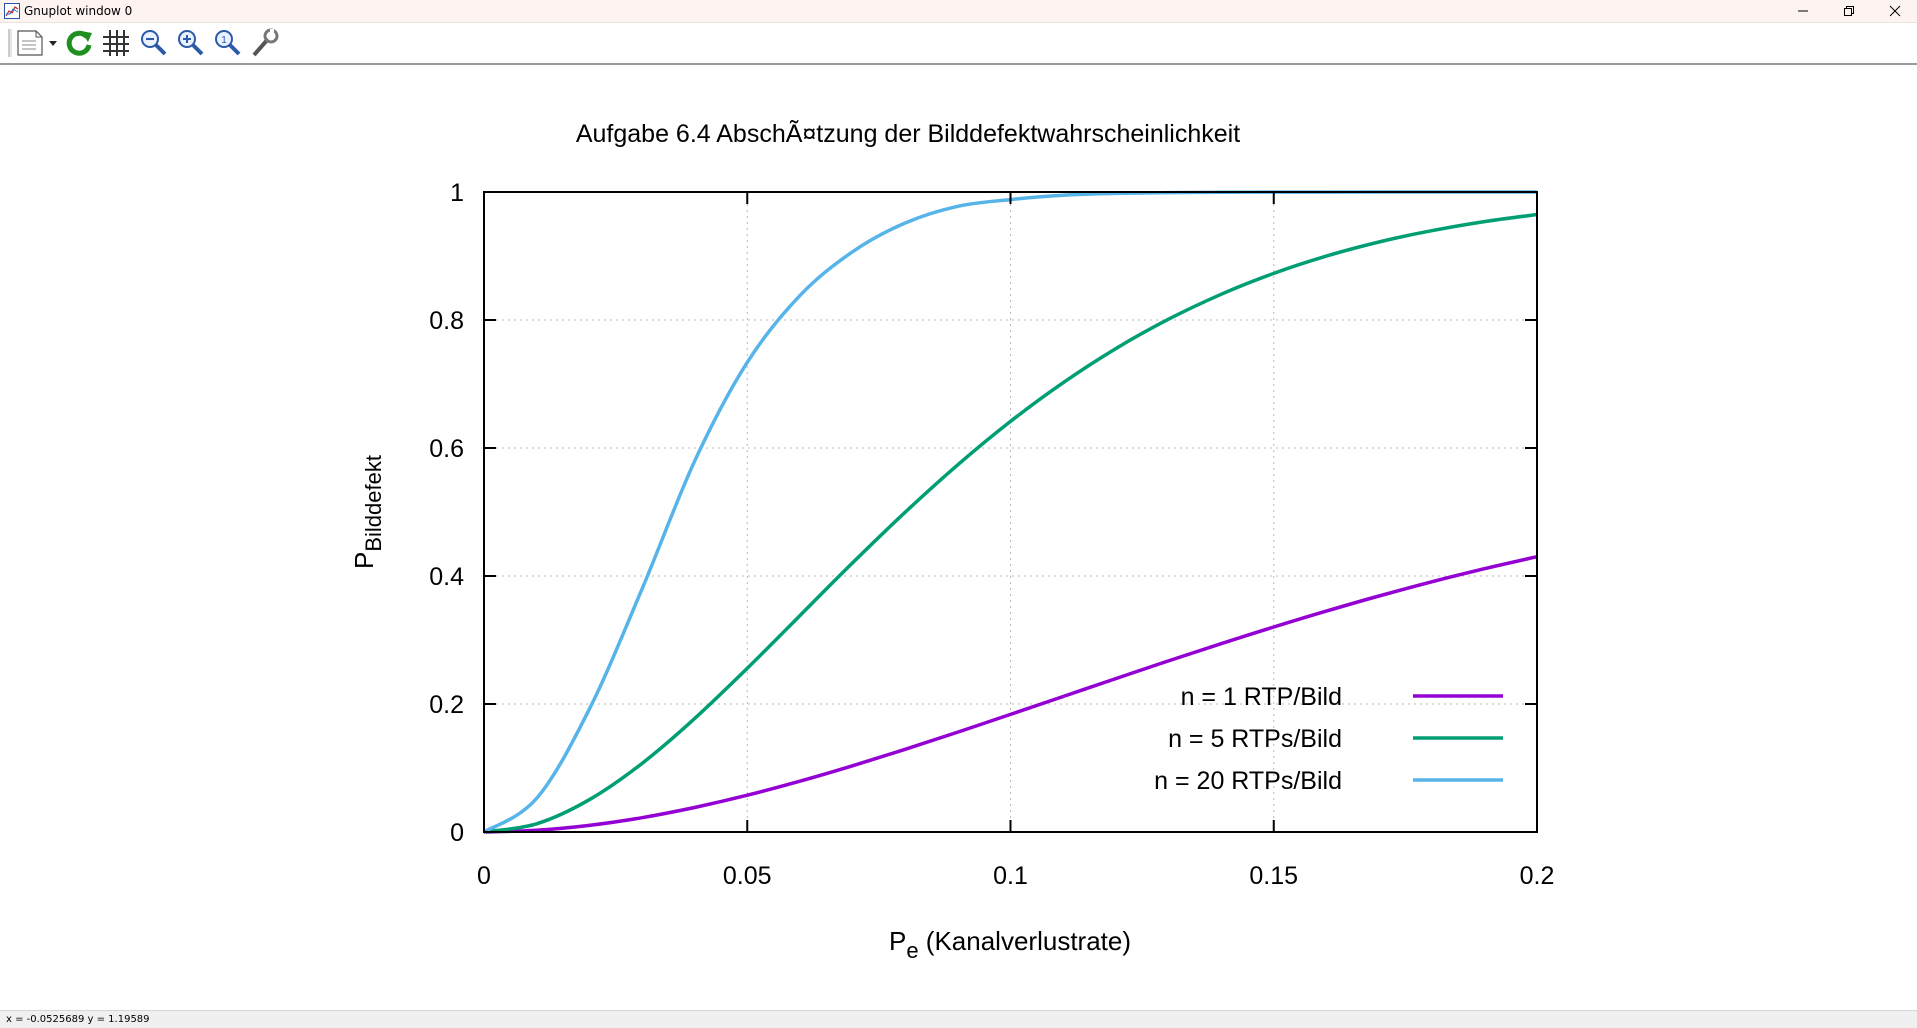 This screenshot has height=1028, width=1917. What do you see at coordinates (10, 43) in the screenshot?
I see `toolbar-grip` at bounding box center [10, 43].